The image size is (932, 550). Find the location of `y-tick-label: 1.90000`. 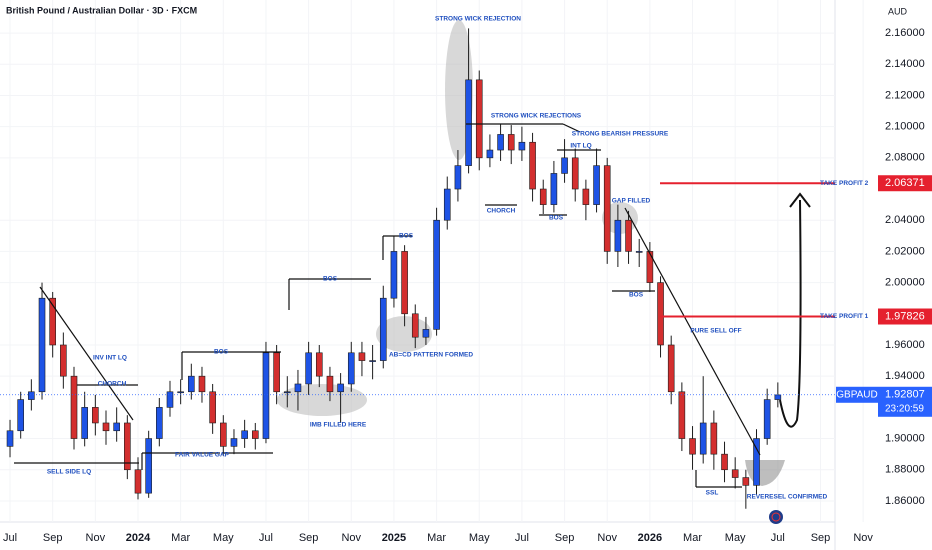

y-tick-label: 1.90000 is located at coordinates (905, 438).